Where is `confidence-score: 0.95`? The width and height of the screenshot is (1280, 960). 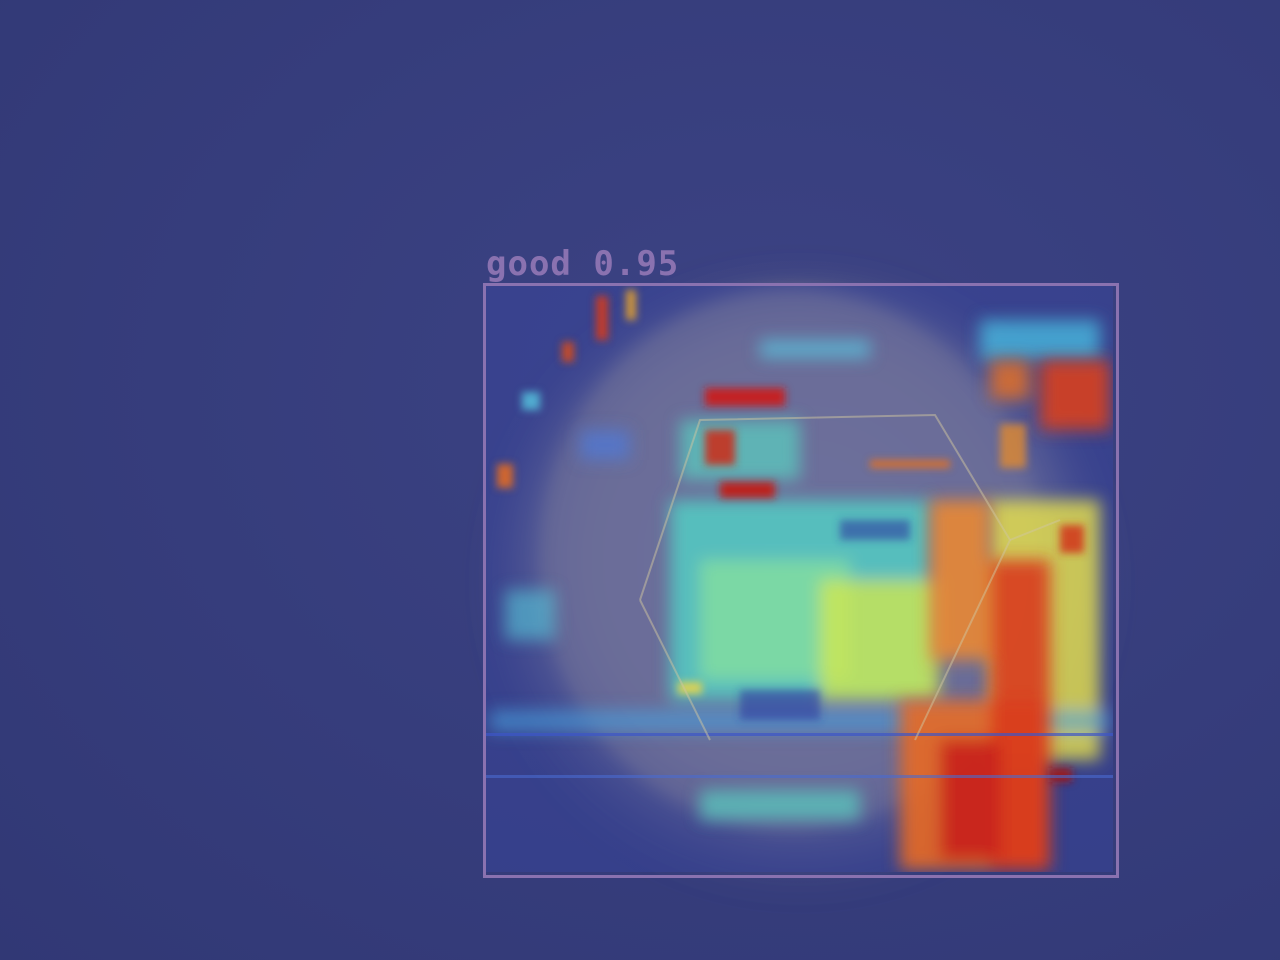 confidence-score: 0.95 is located at coordinates (636, 264).